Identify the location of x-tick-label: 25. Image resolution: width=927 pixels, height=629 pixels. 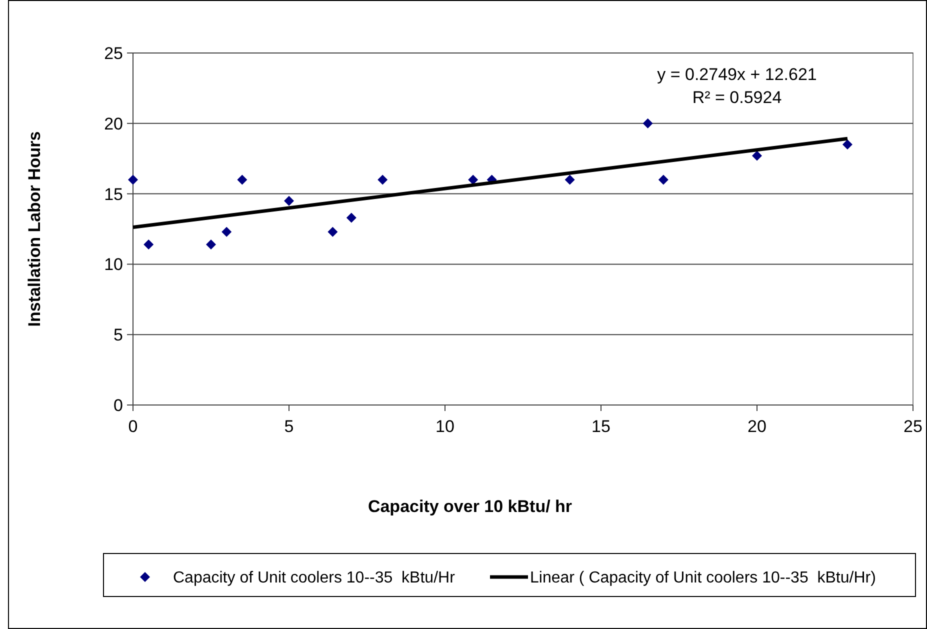
(913, 426).